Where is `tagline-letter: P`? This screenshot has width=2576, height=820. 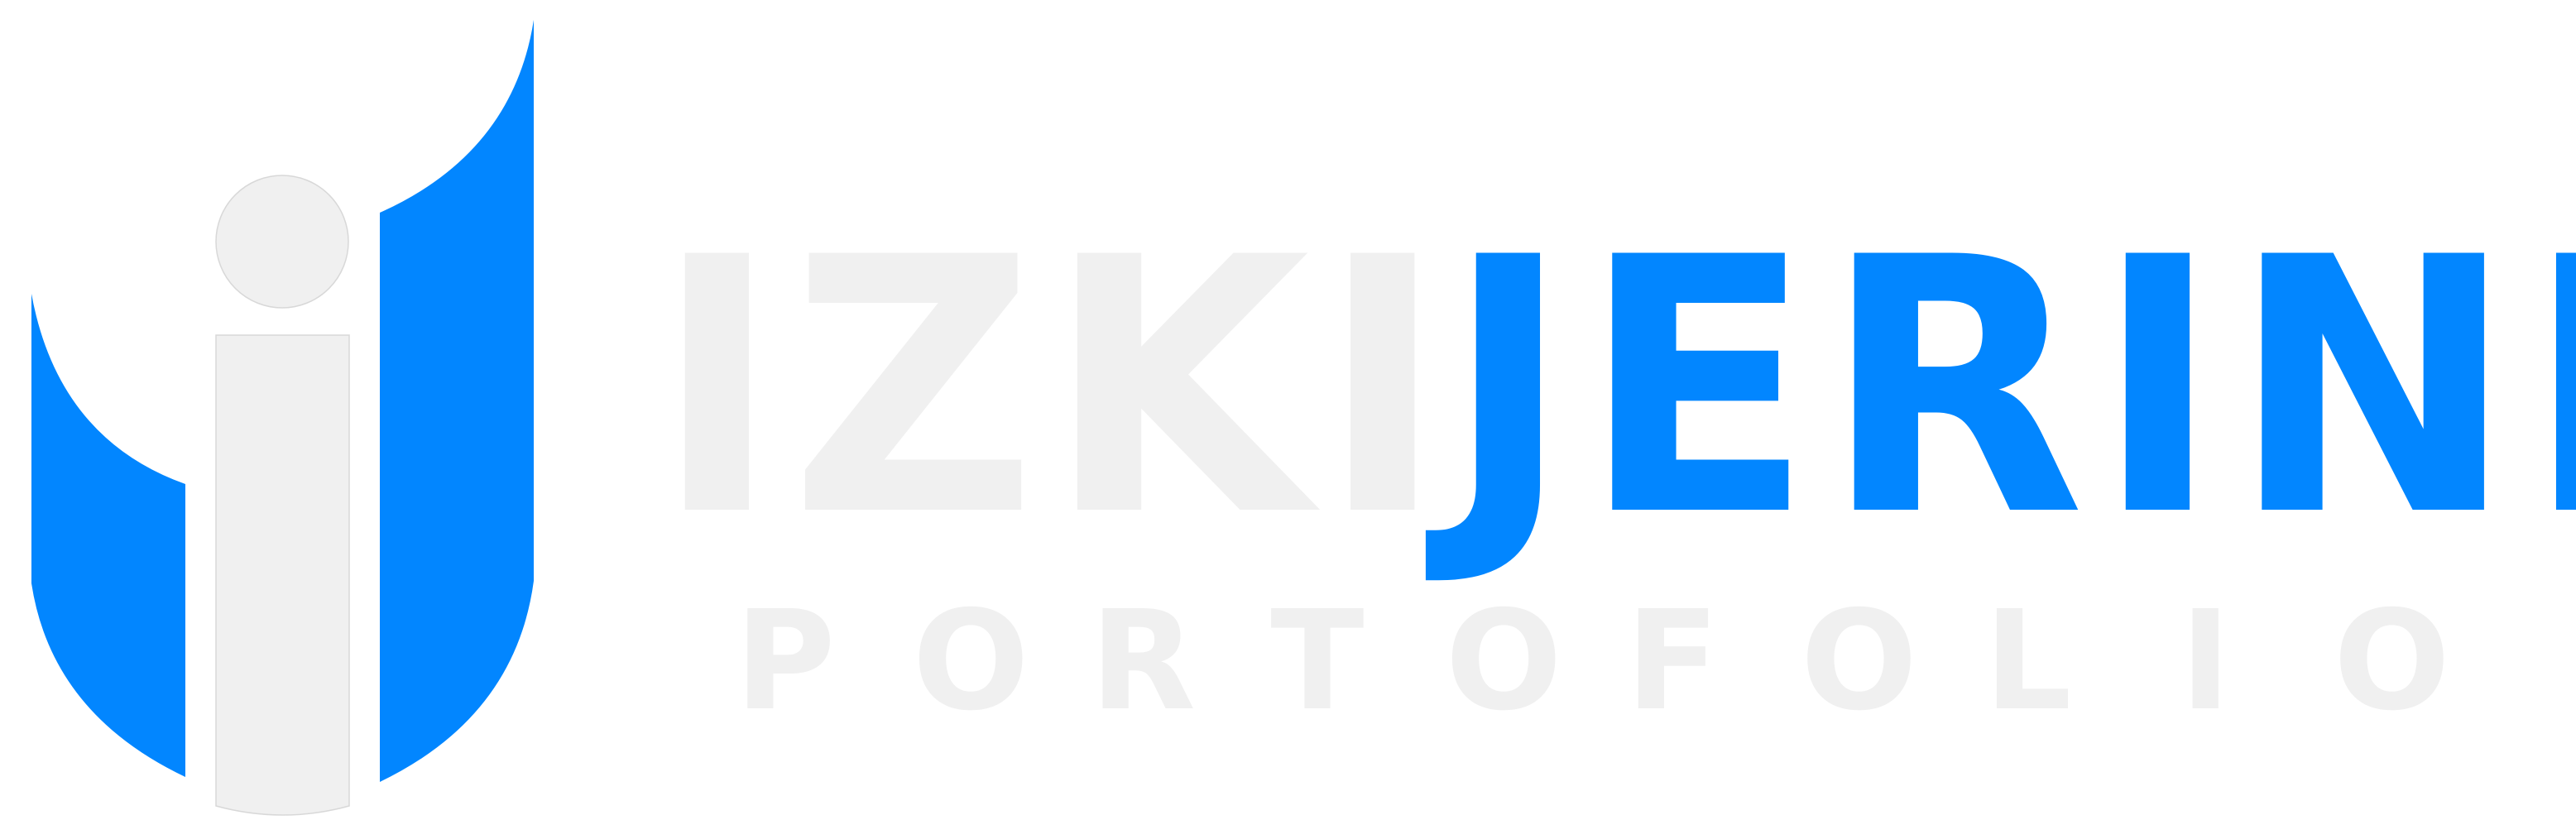 tagline-letter: P is located at coordinates (785, 662).